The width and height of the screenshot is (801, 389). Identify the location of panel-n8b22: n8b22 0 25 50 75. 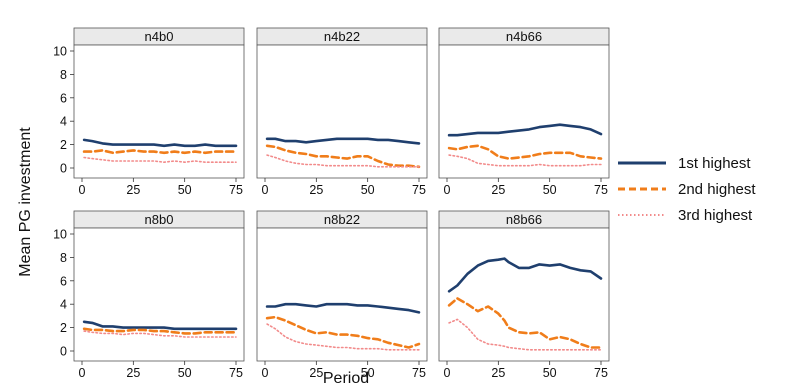
(342, 295).